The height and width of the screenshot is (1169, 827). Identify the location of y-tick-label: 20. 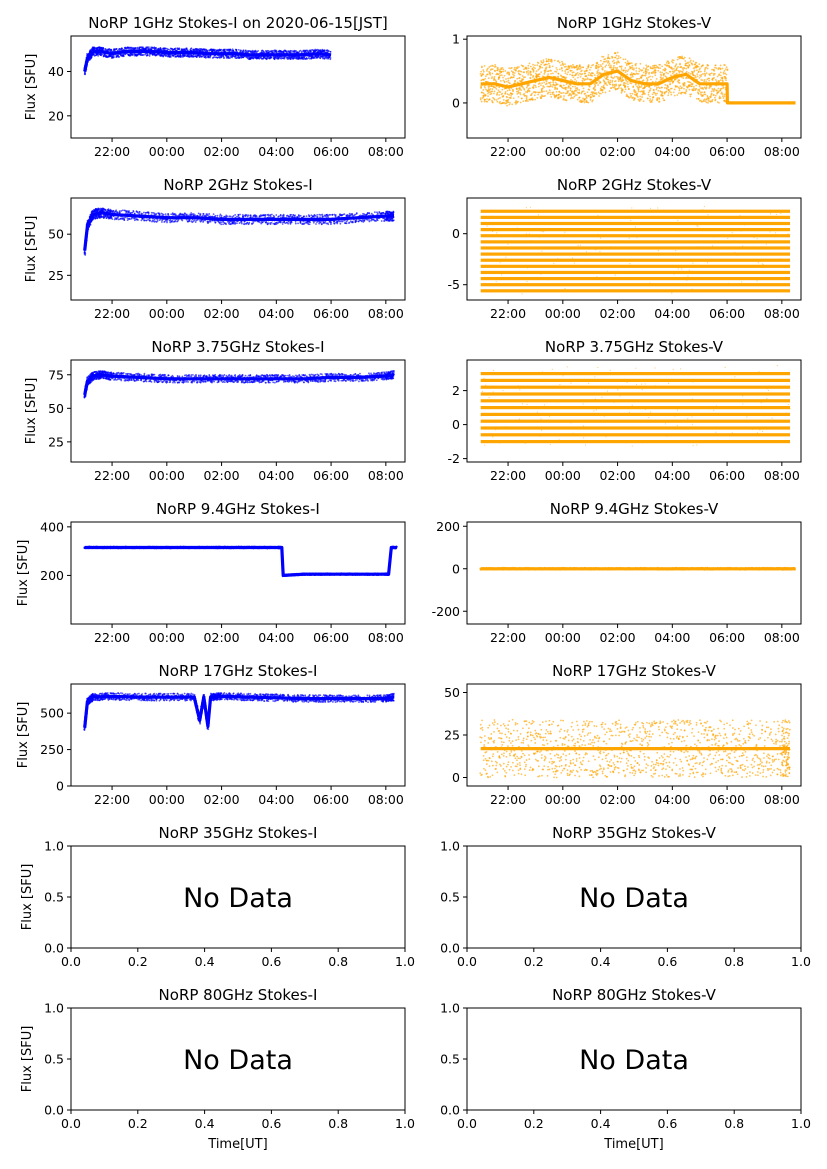
(56, 115).